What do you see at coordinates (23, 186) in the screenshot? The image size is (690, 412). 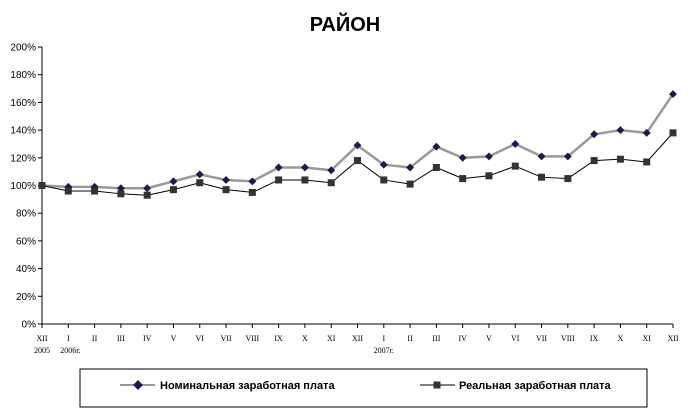 I see `y-tick-label: 100%` at bounding box center [23, 186].